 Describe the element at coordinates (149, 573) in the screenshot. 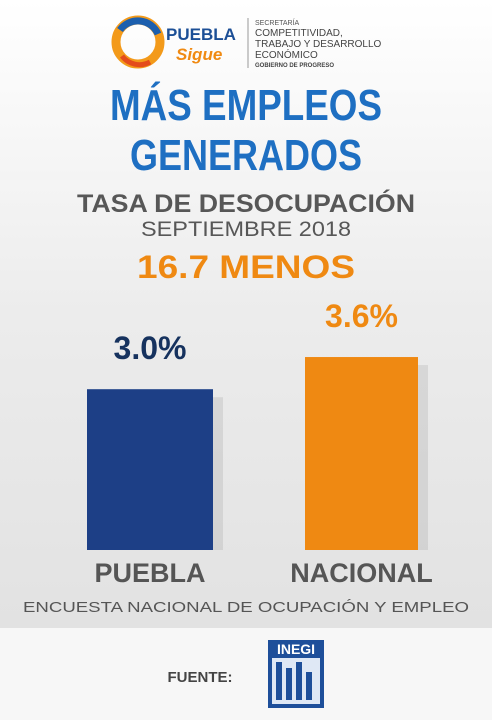

I see `category-label: PUEBLA` at that location.